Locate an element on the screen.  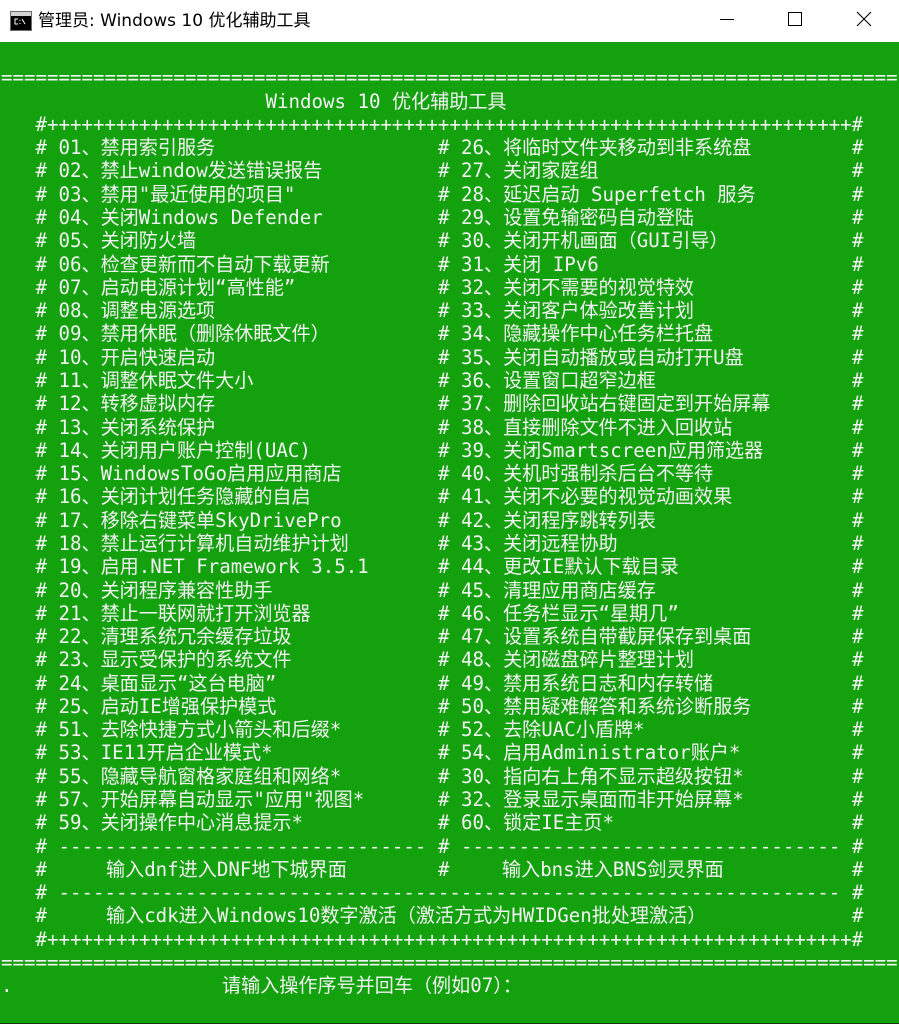
menu-row: #07、启动电源计划“高性能” #32、关闭不需要的视觉特效 # is located at coordinates (449, 287).